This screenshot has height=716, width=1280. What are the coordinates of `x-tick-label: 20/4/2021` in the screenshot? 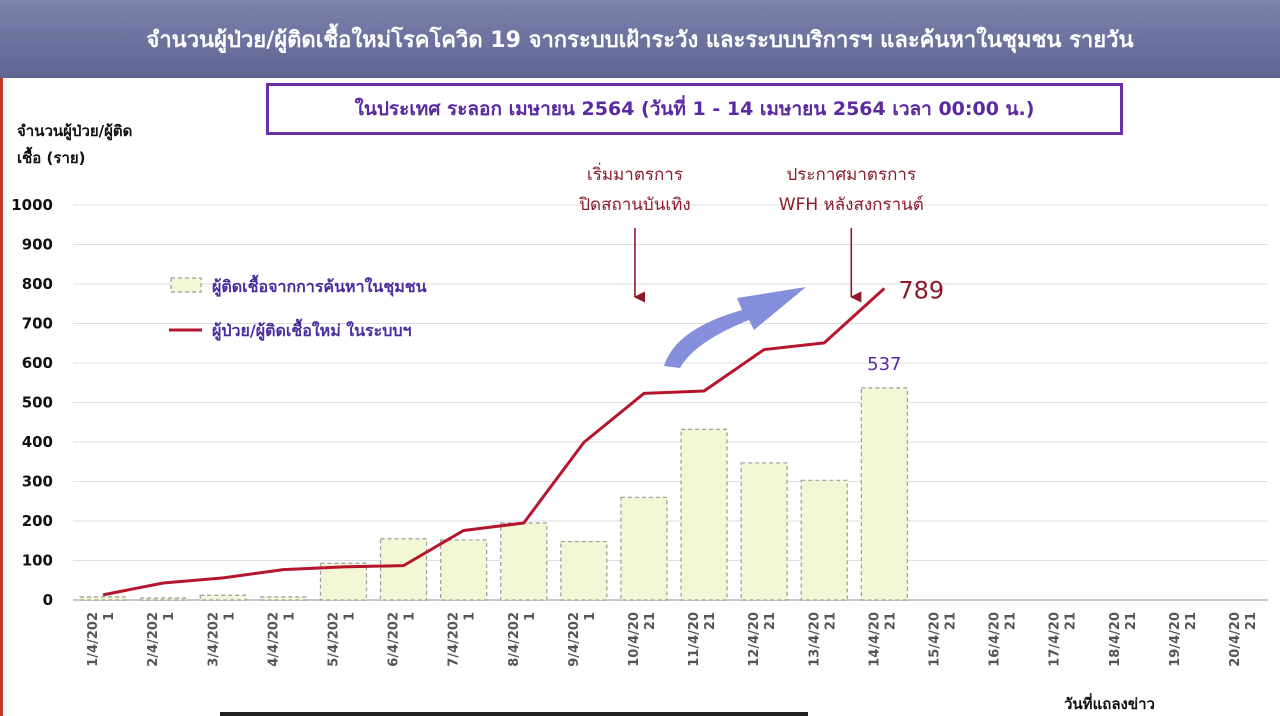 It's located at (1243, 639).